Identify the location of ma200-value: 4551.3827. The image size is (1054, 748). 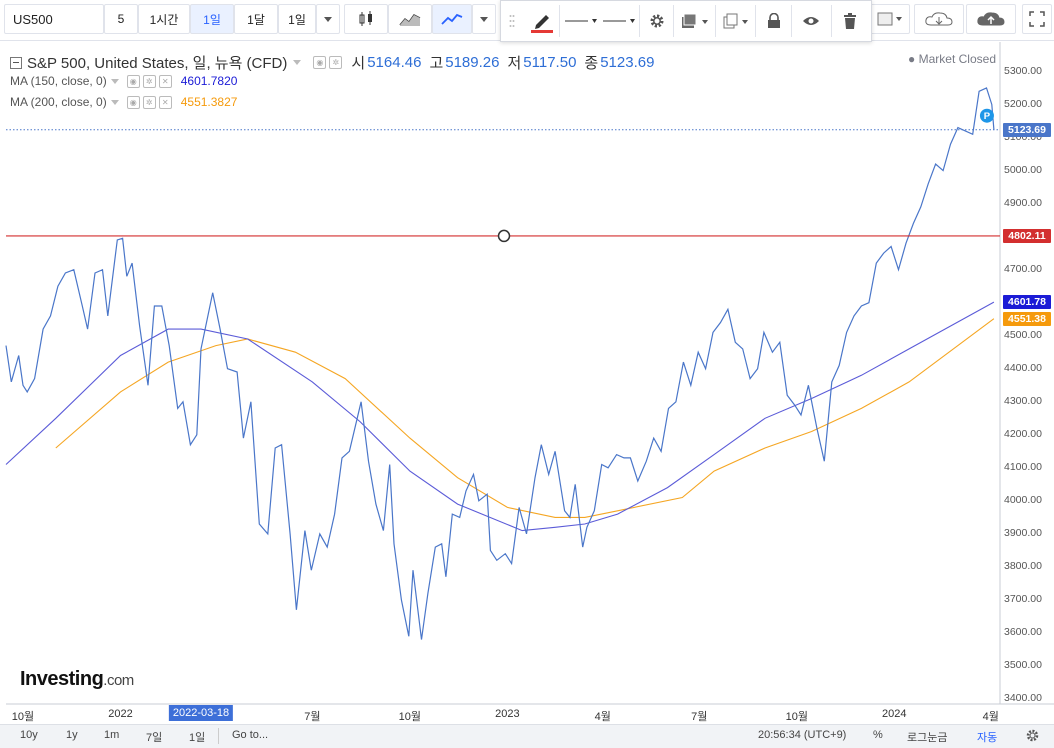
(209, 102).